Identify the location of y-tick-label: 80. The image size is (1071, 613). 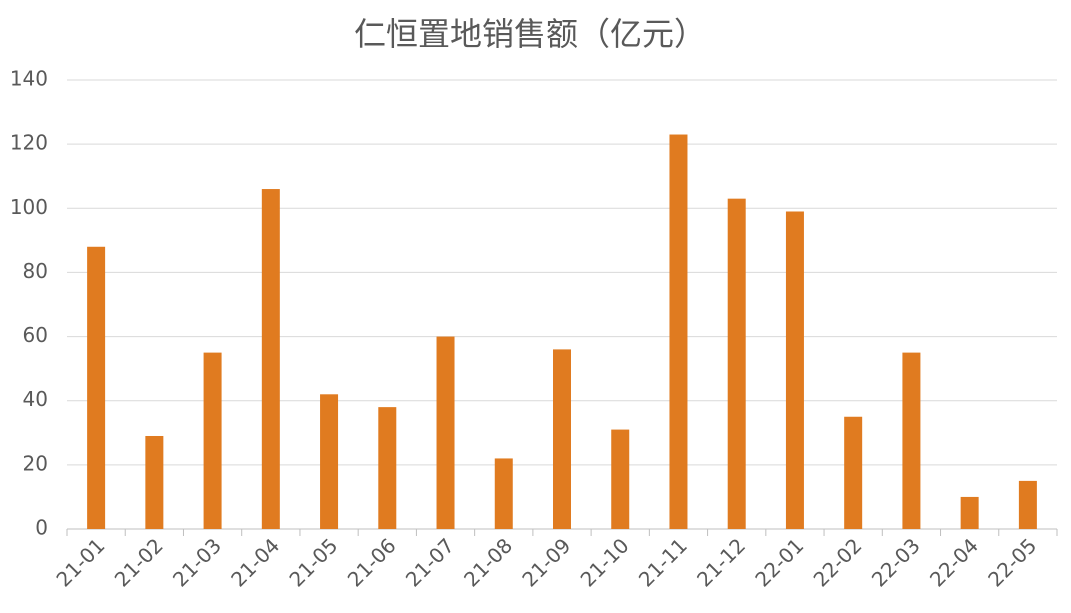
(35, 271).